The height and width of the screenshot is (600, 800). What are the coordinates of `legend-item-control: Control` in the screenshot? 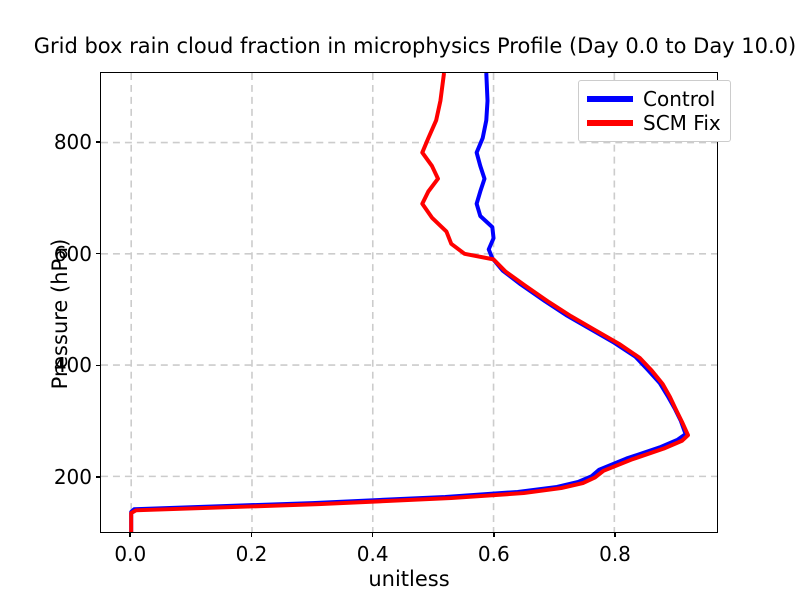 It's located at (654, 99).